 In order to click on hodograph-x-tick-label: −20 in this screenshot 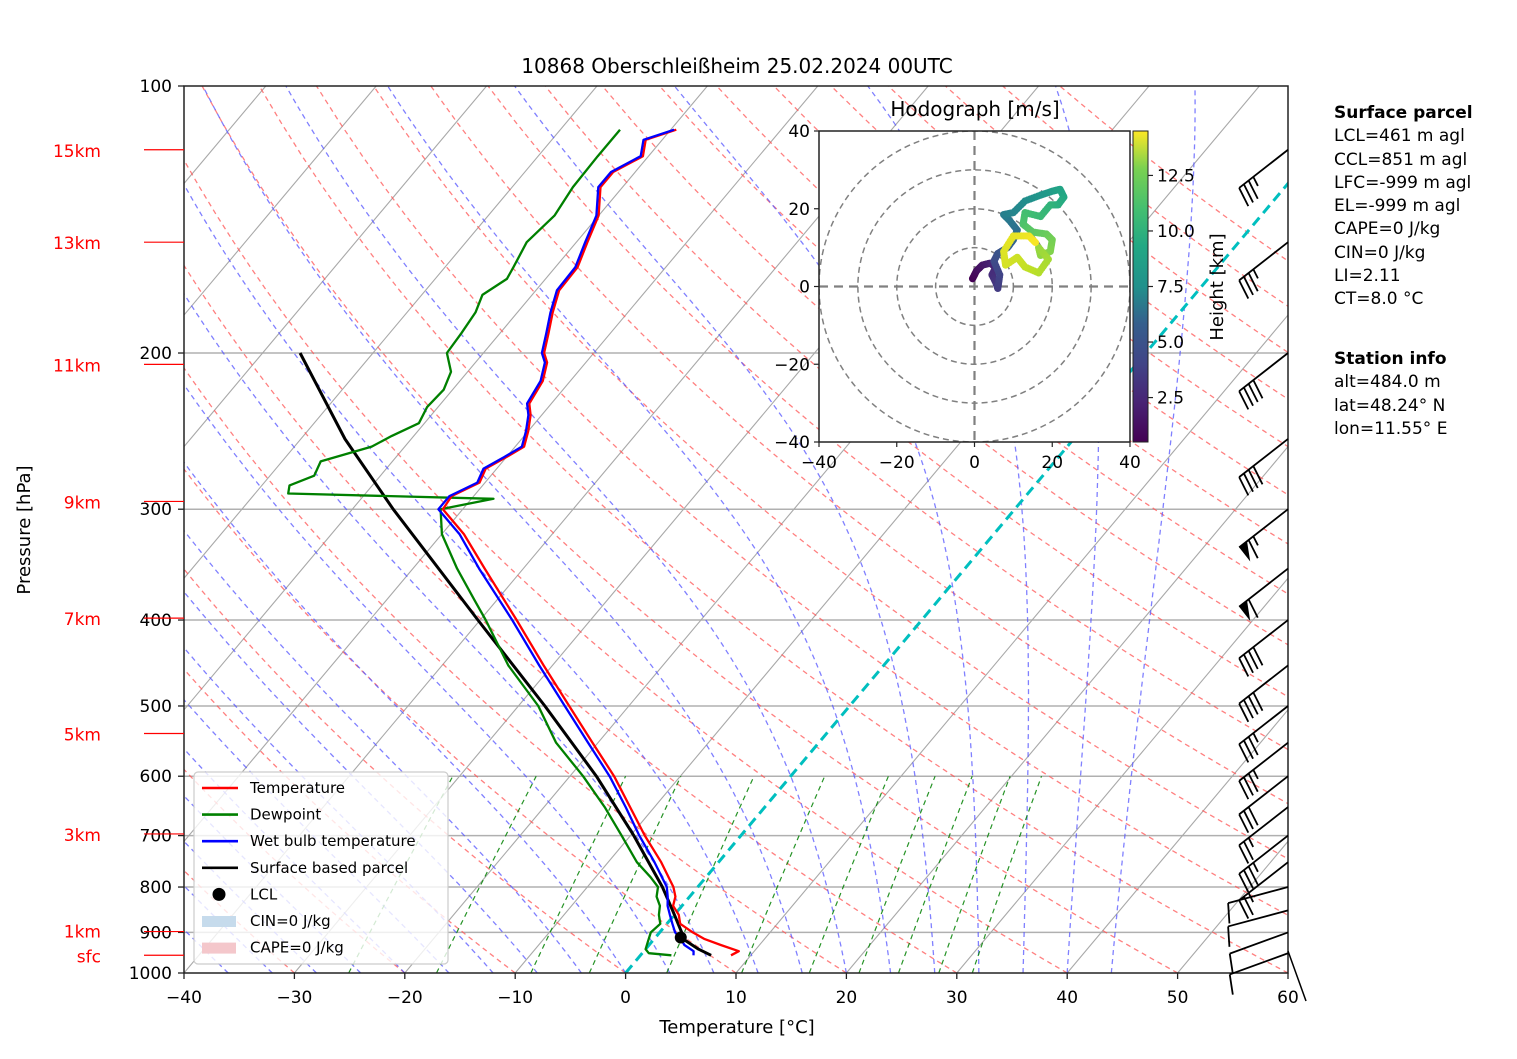, I will do `click(897, 463)`.